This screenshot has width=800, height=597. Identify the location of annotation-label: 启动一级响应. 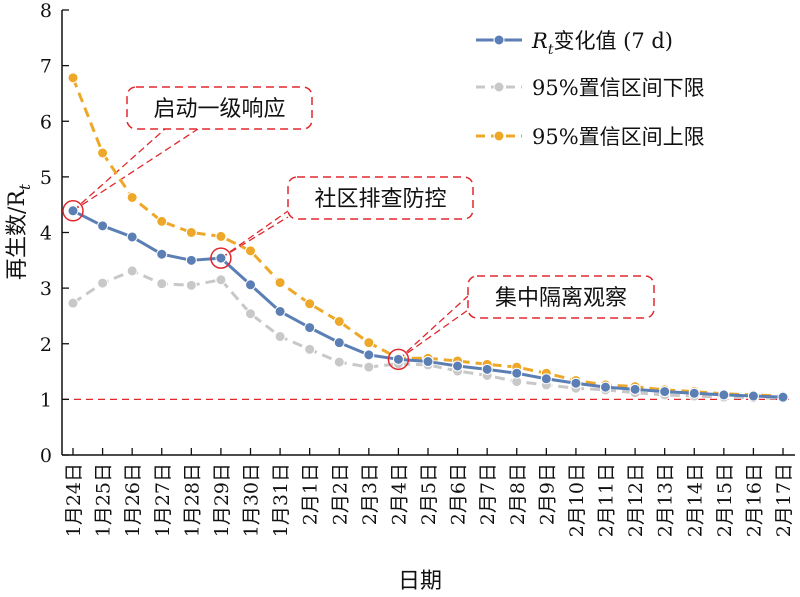
(219, 109).